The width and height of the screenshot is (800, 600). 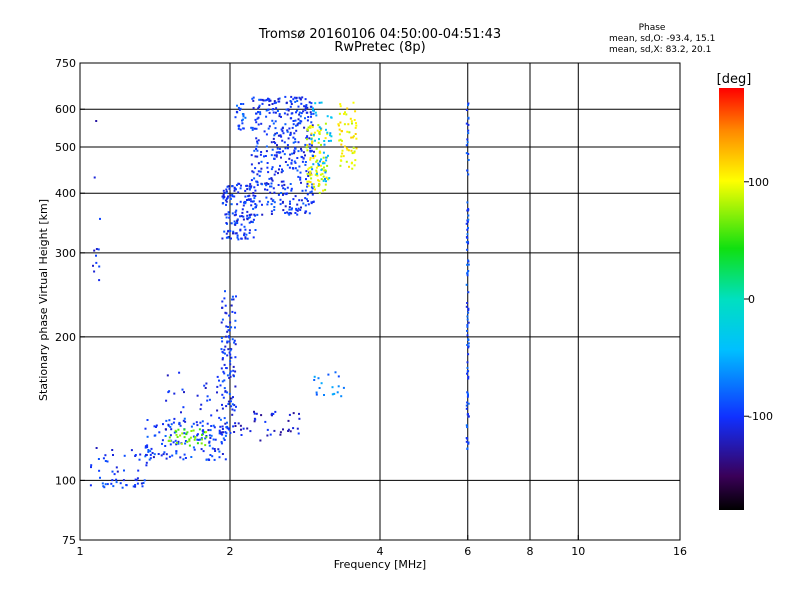 I want to click on y-tick-label: 300, so click(x=65, y=253).